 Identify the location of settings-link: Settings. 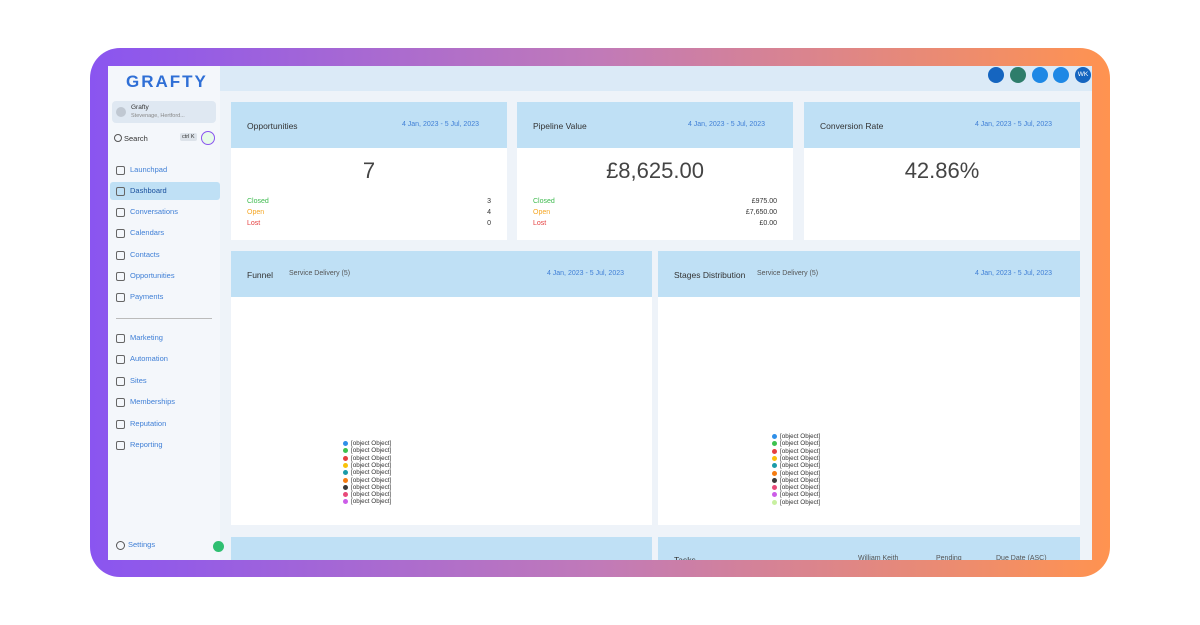
(142, 544).